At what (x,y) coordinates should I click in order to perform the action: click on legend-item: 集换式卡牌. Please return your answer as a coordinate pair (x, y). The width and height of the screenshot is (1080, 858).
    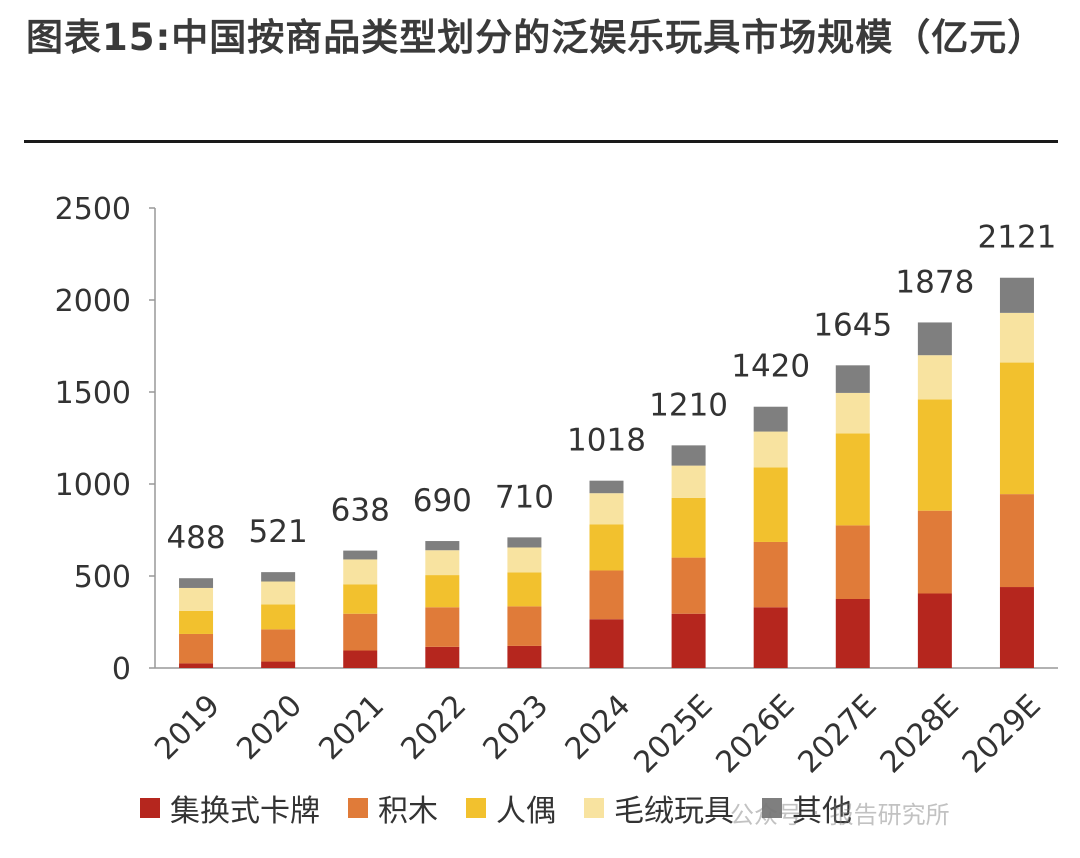
    Looking at the image, I should click on (230, 808).